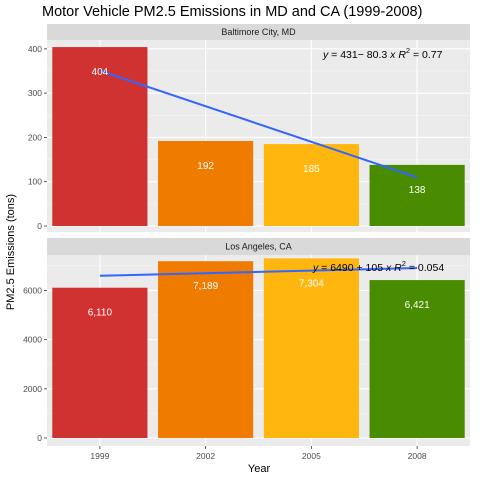 The image size is (480, 480). Describe the element at coordinates (205, 286) in the screenshot. I see `bar-value-label: 7,189` at that location.